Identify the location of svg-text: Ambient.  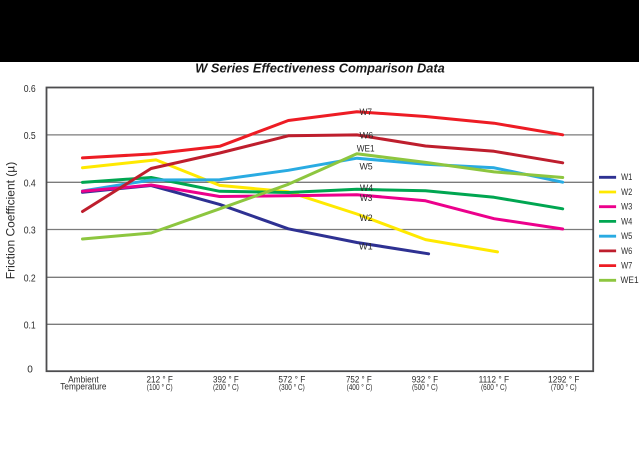
(83, 379).